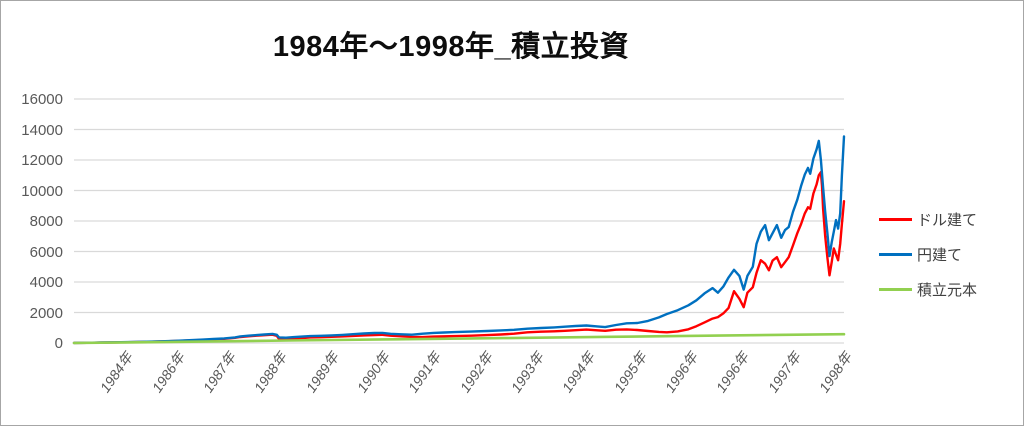 The height and width of the screenshot is (426, 1024). Describe the element at coordinates (42, 160) in the screenshot. I see `y-axis-tick-label: 12000` at that location.